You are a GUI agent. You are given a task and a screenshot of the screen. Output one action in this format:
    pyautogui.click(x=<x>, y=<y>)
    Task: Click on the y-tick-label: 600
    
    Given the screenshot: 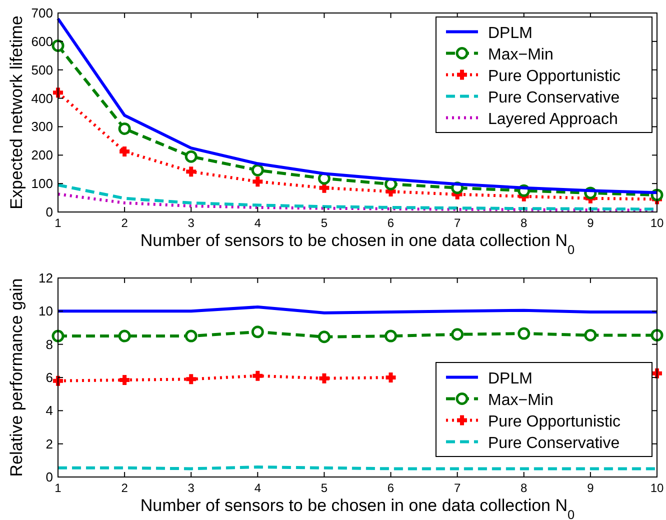 What is the action you would take?
    pyautogui.click(x=42, y=41)
    